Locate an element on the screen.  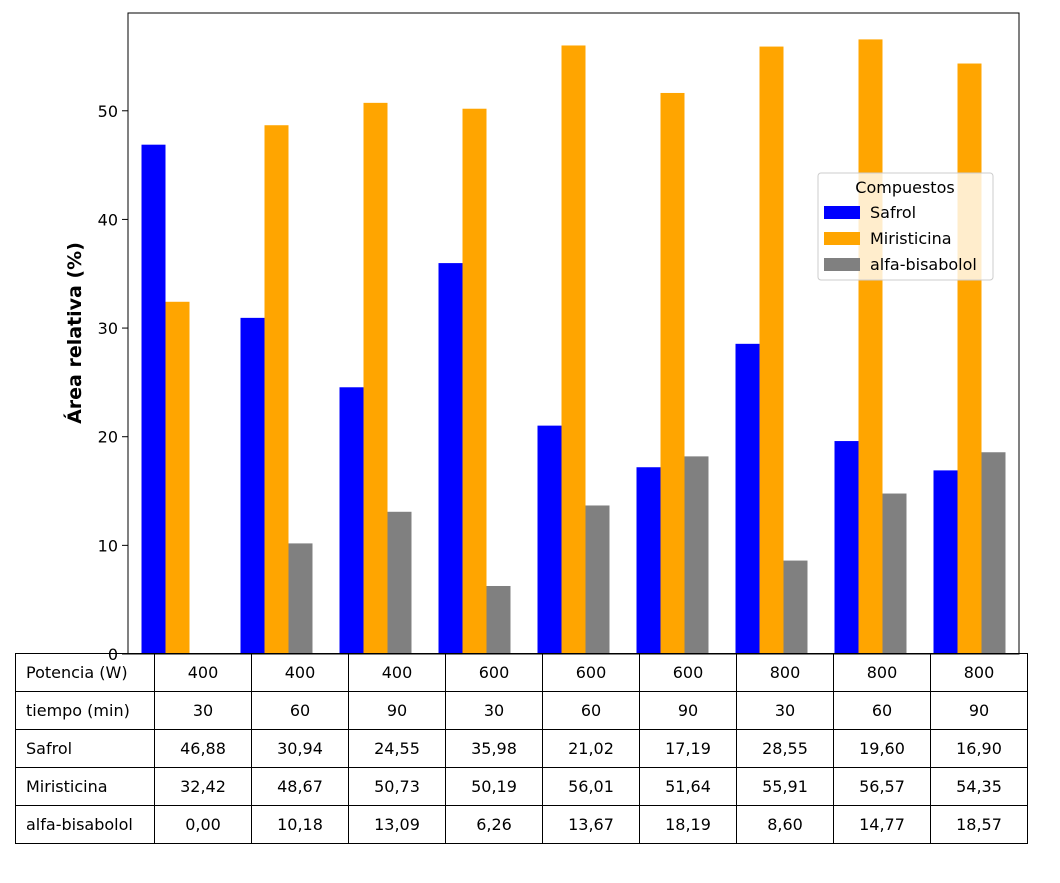
legend-swatch-safrol is located at coordinates (842, 212).